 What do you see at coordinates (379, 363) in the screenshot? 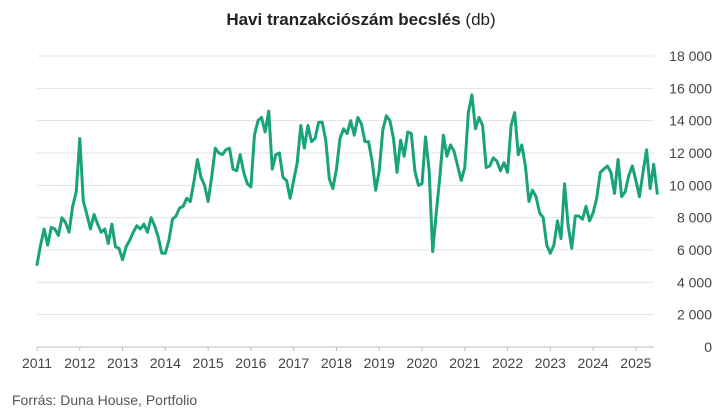
I see `x-tick-label: 2019` at bounding box center [379, 363].